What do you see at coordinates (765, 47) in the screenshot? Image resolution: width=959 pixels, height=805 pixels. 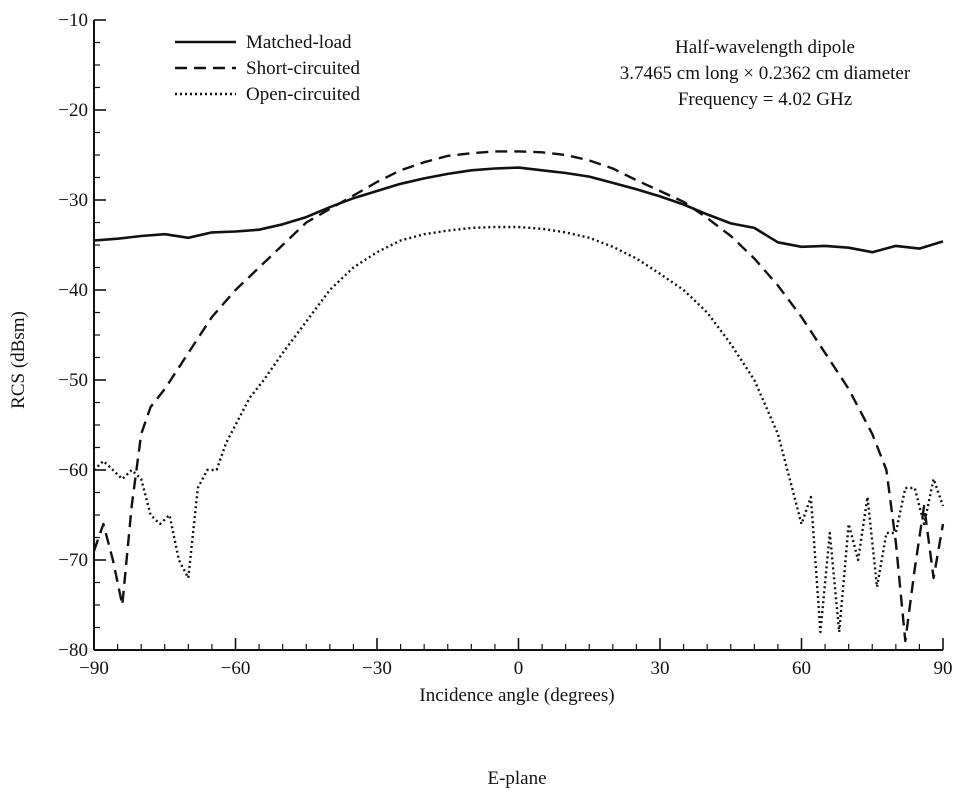 I see `annotation-line-1: Half-wavelength dipole` at bounding box center [765, 47].